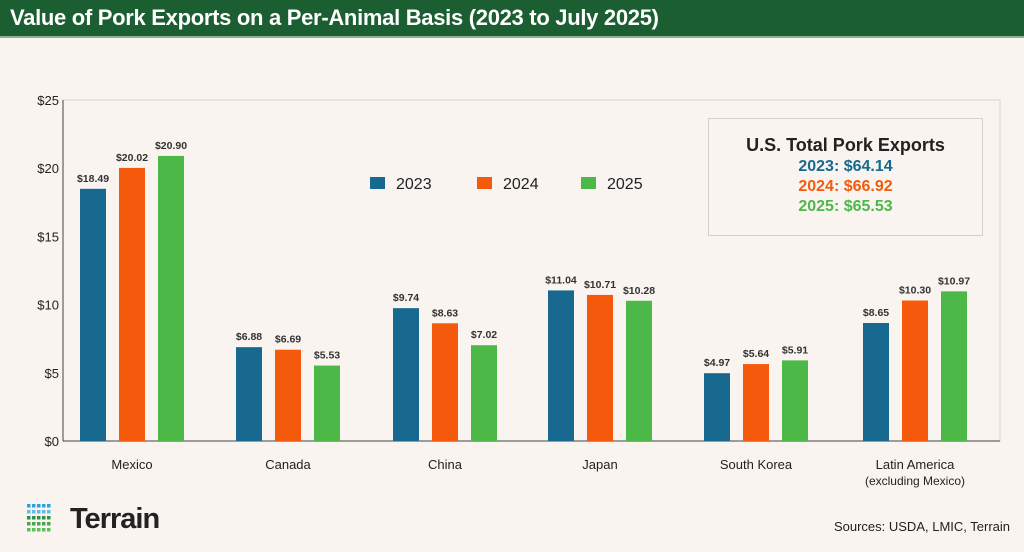 The image size is (1024, 552). I want to click on data-label: $9.74, so click(406, 298).